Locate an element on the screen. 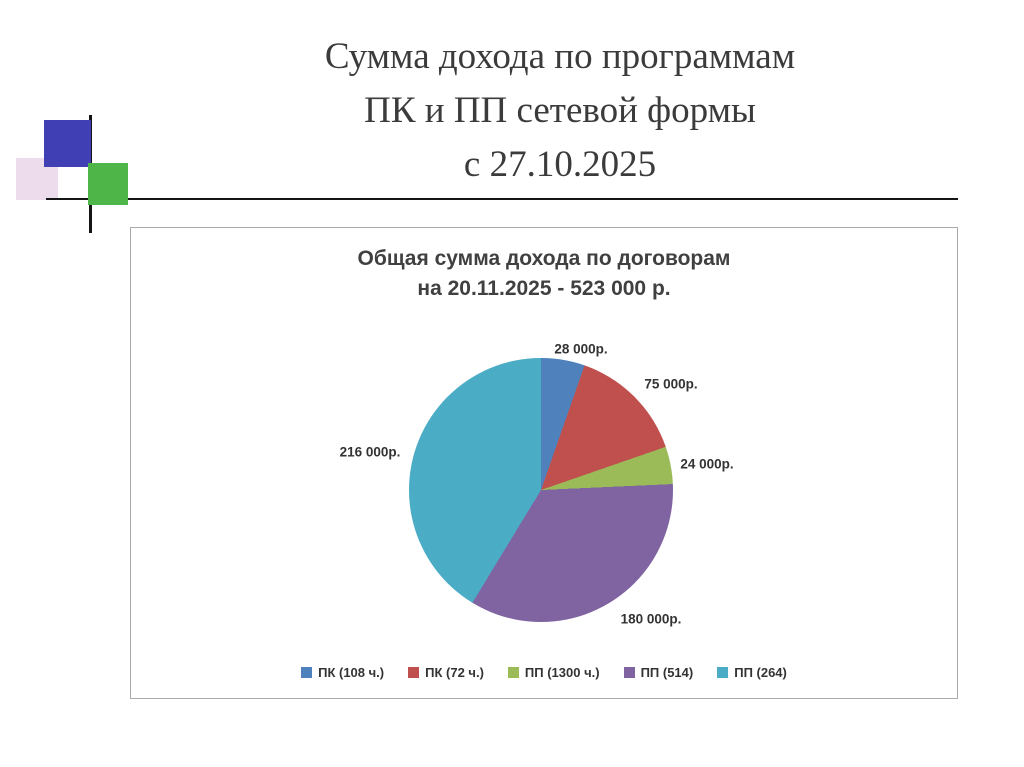 This screenshot has width=1024, height=767. legend-item-pk-108: ПК (108 ч.) is located at coordinates (342, 672).